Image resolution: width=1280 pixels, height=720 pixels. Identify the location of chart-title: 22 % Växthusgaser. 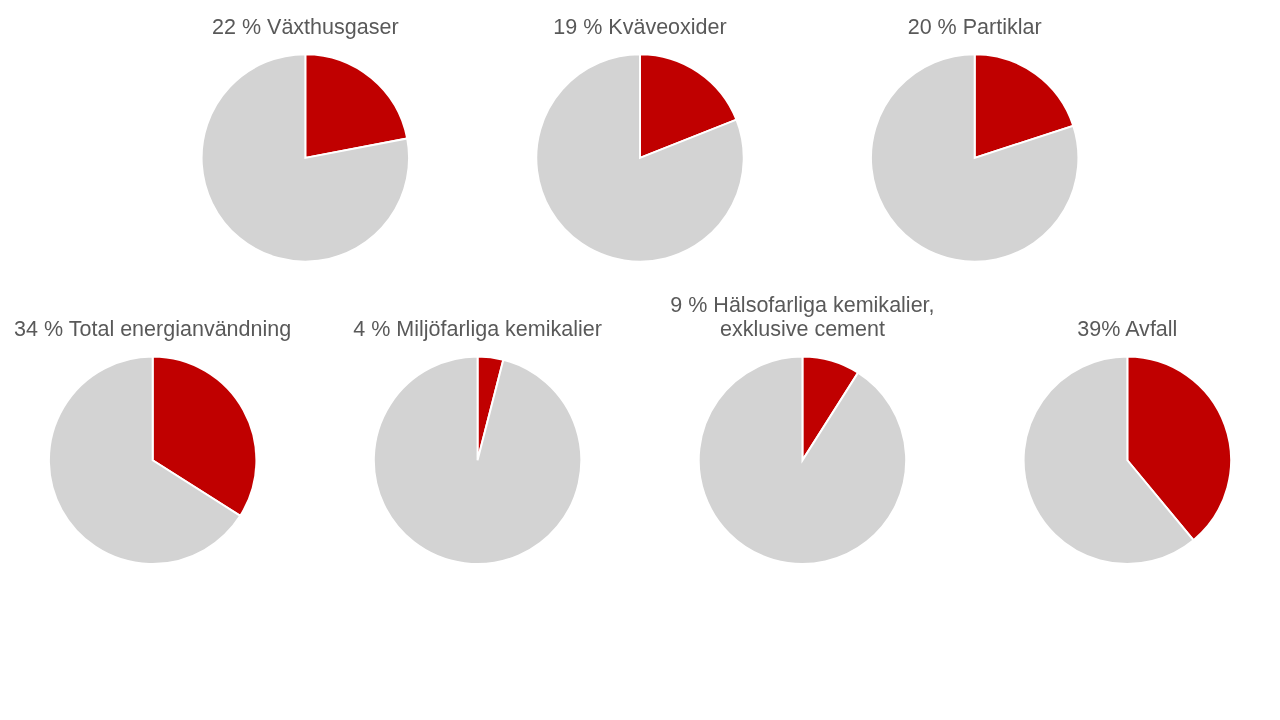
(305, 26).